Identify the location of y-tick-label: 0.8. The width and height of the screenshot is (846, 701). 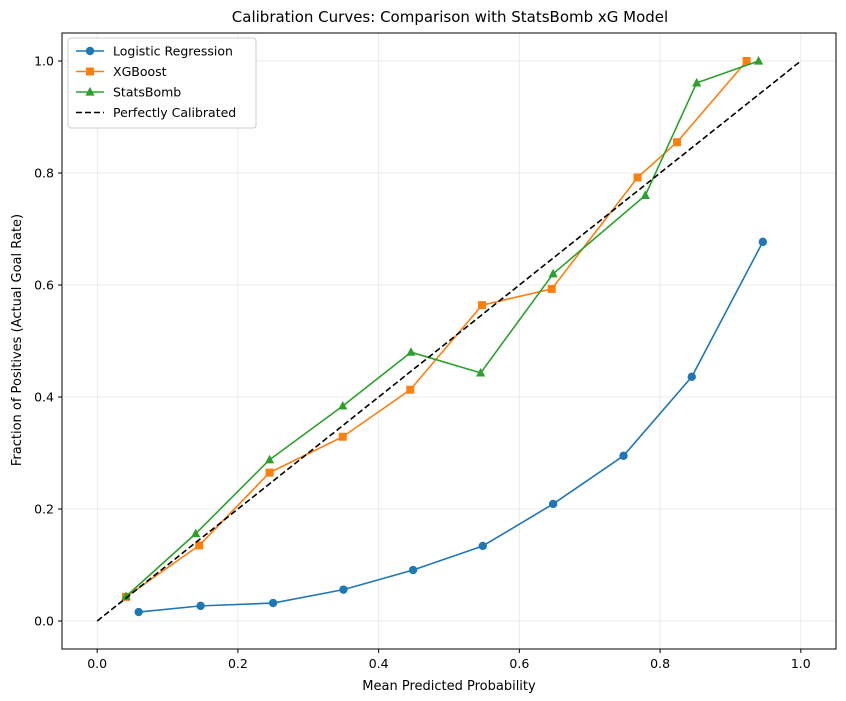
(44, 173).